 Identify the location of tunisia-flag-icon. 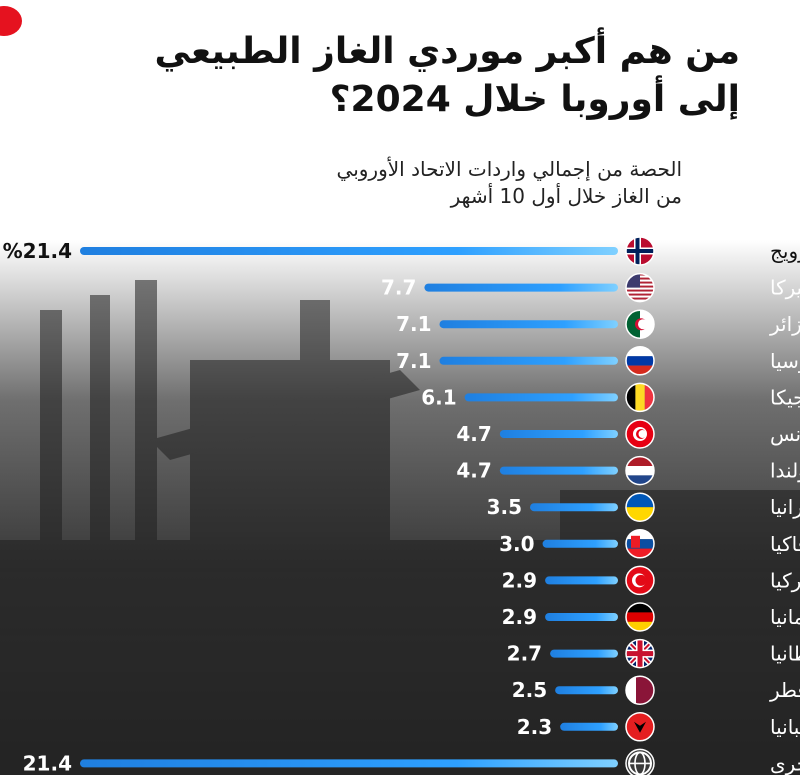
(640, 434).